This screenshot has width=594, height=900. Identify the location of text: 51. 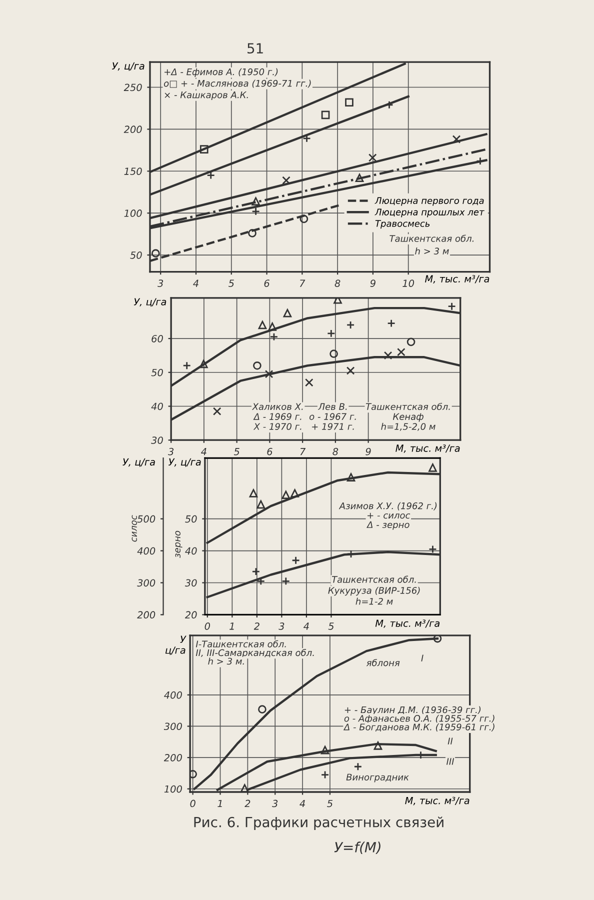
(255, 48).